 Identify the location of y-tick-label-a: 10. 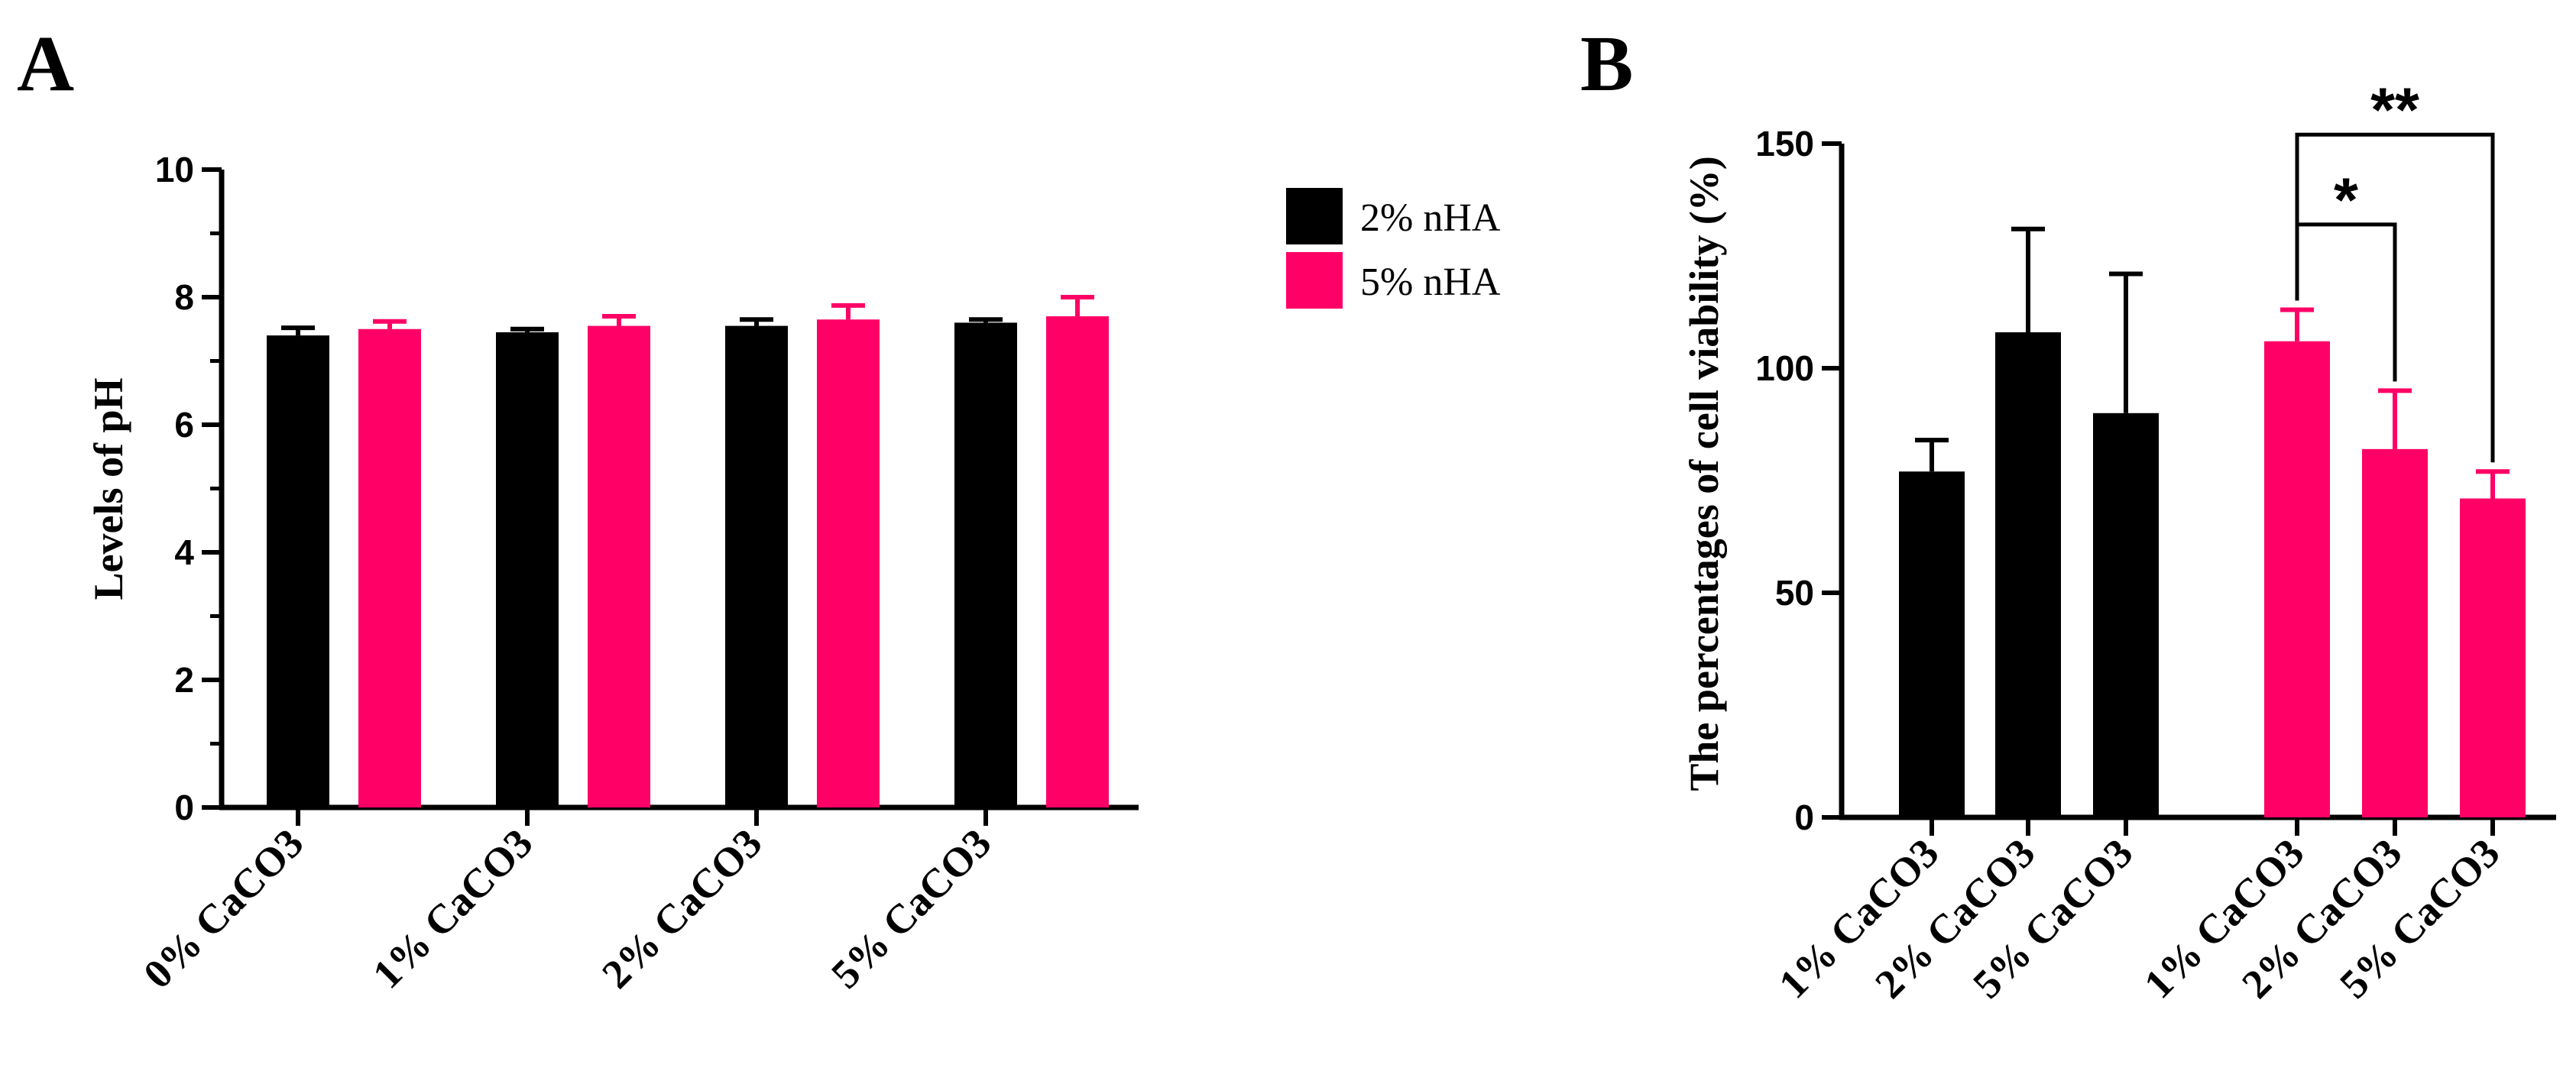
(175, 169).